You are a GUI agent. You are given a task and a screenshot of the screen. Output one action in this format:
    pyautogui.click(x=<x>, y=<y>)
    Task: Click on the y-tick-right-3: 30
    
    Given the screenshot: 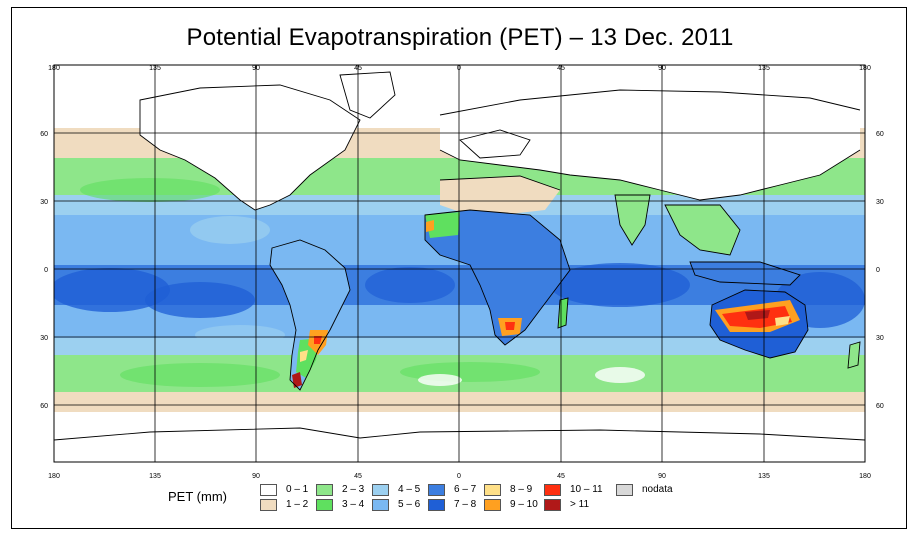 What is the action you would take?
    pyautogui.click(x=880, y=338)
    